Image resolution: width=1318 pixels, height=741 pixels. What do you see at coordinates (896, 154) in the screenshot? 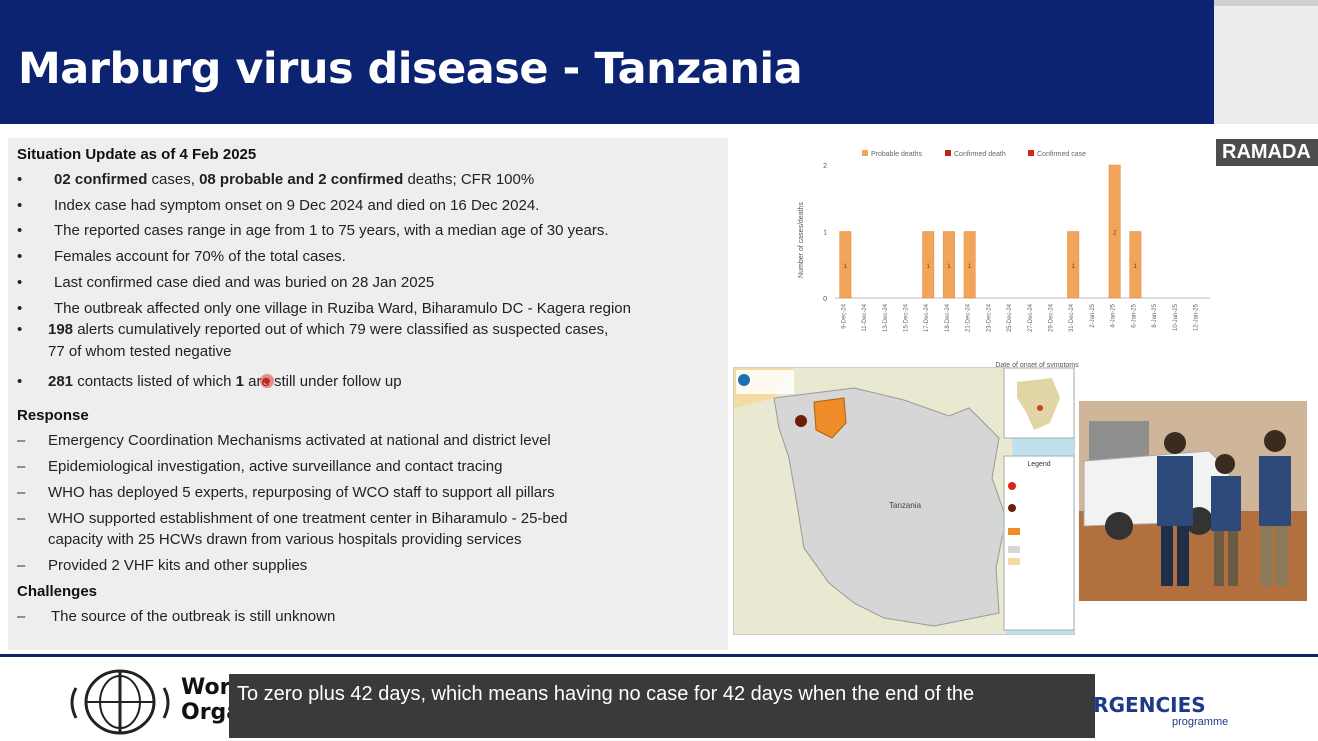
I see `legend-label: Probable deaths` at bounding box center [896, 154].